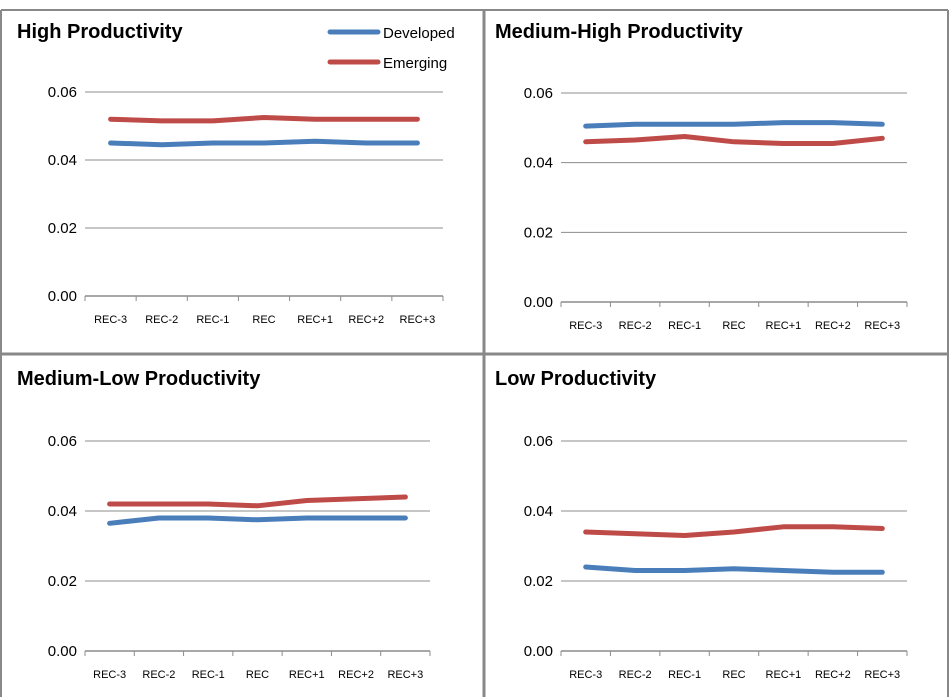 The height and width of the screenshot is (697, 949). What do you see at coordinates (419, 33) in the screenshot?
I see `legend-label-developed: Developed` at bounding box center [419, 33].